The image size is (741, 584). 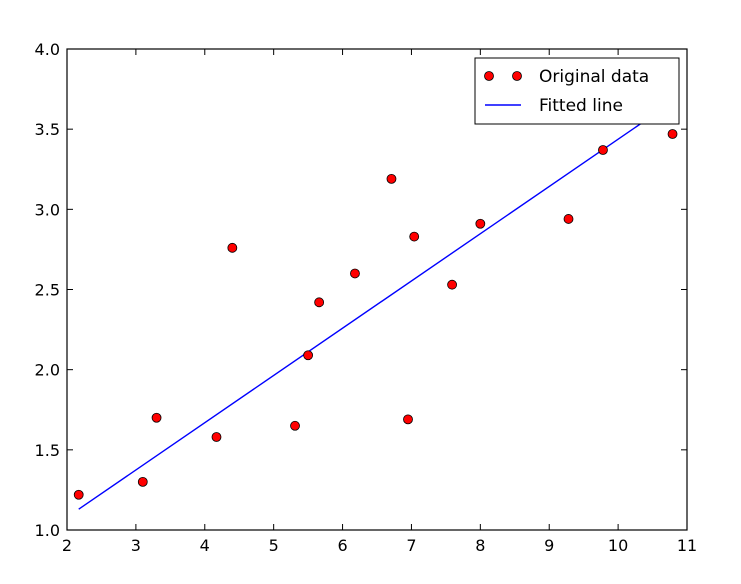 I want to click on legend-box, so click(x=577, y=91).